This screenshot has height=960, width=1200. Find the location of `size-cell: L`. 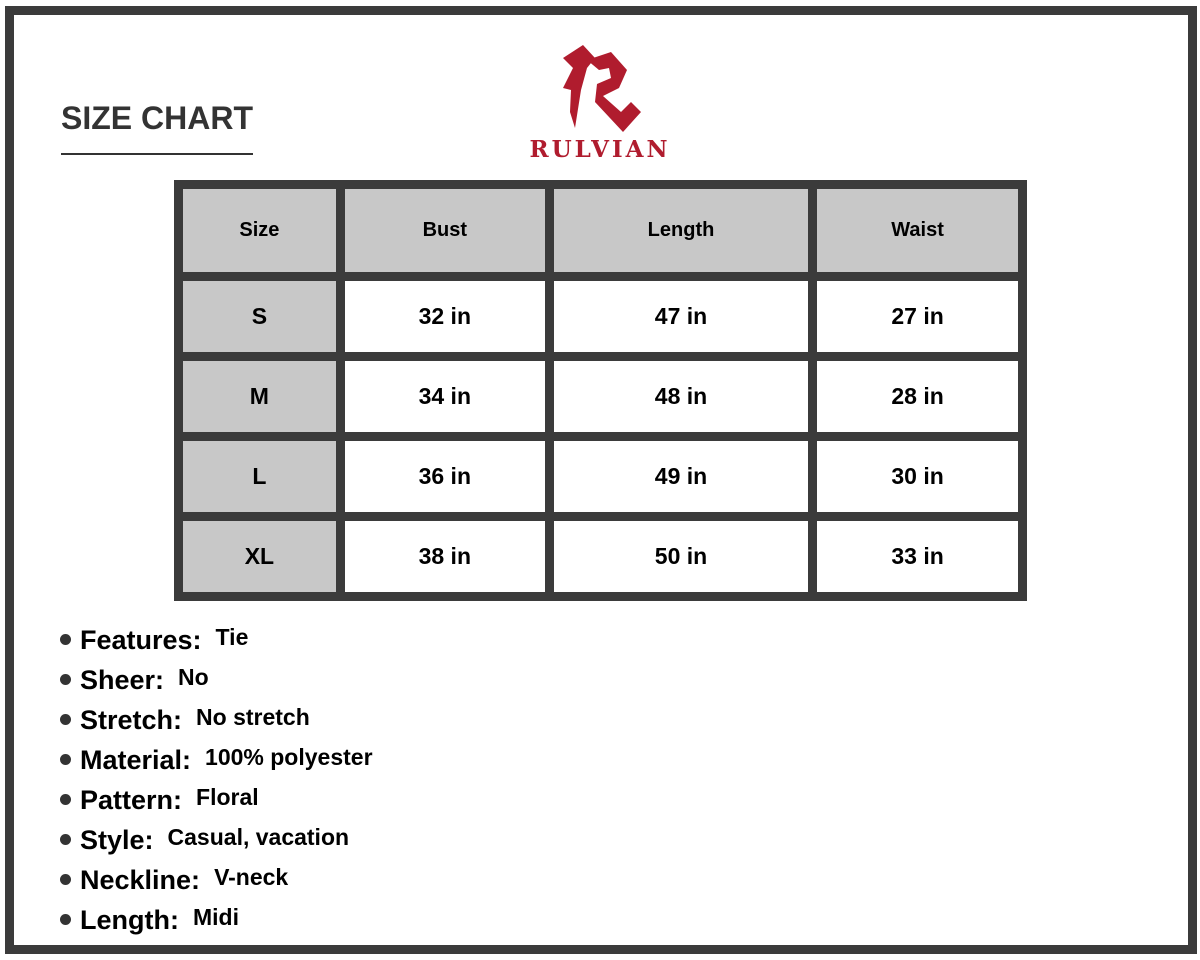

size-cell: L is located at coordinates (259, 476).